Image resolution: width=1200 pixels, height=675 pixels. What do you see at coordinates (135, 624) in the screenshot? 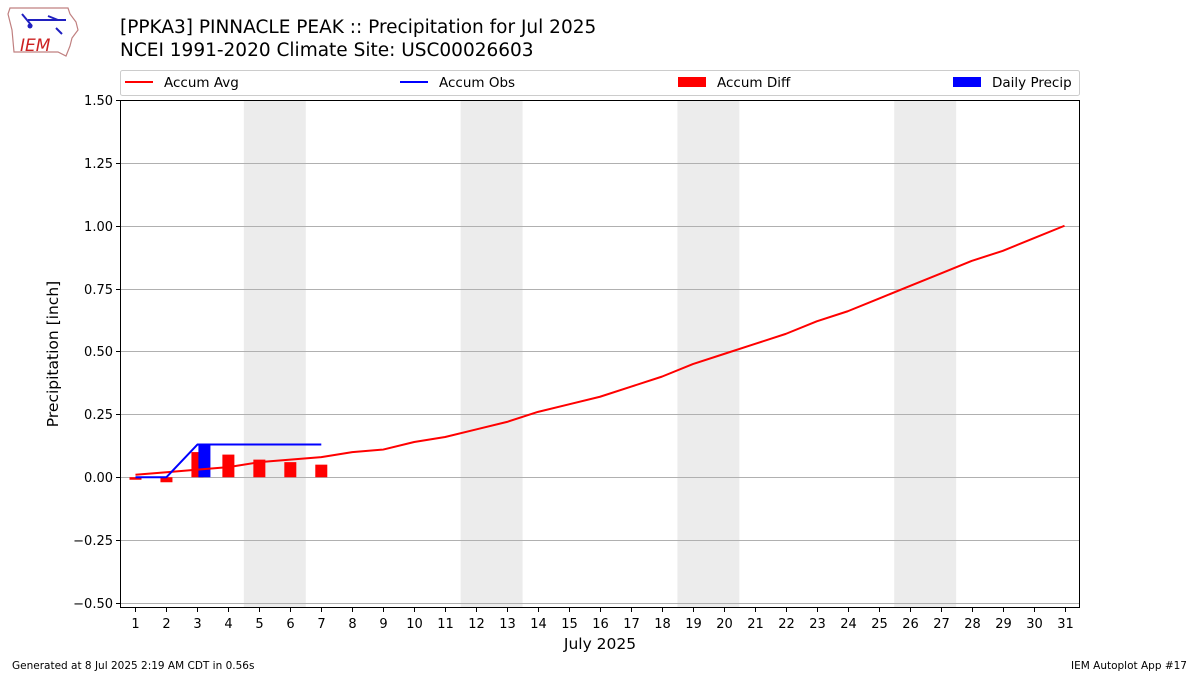
I see `x-tick-label: 1` at bounding box center [135, 624].